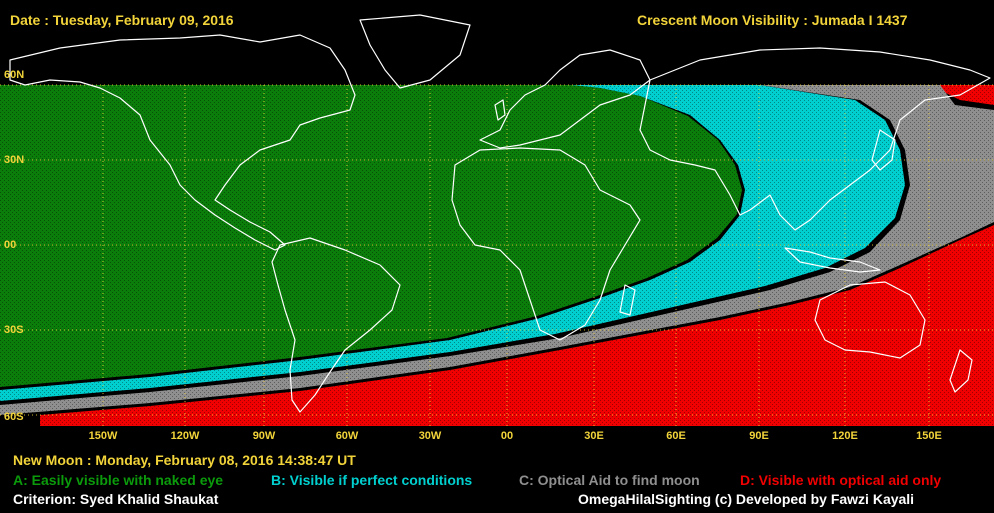 The image size is (994, 513). What do you see at coordinates (565, 99) in the screenshot?
I see `europe-outline` at bounding box center [565, 99].